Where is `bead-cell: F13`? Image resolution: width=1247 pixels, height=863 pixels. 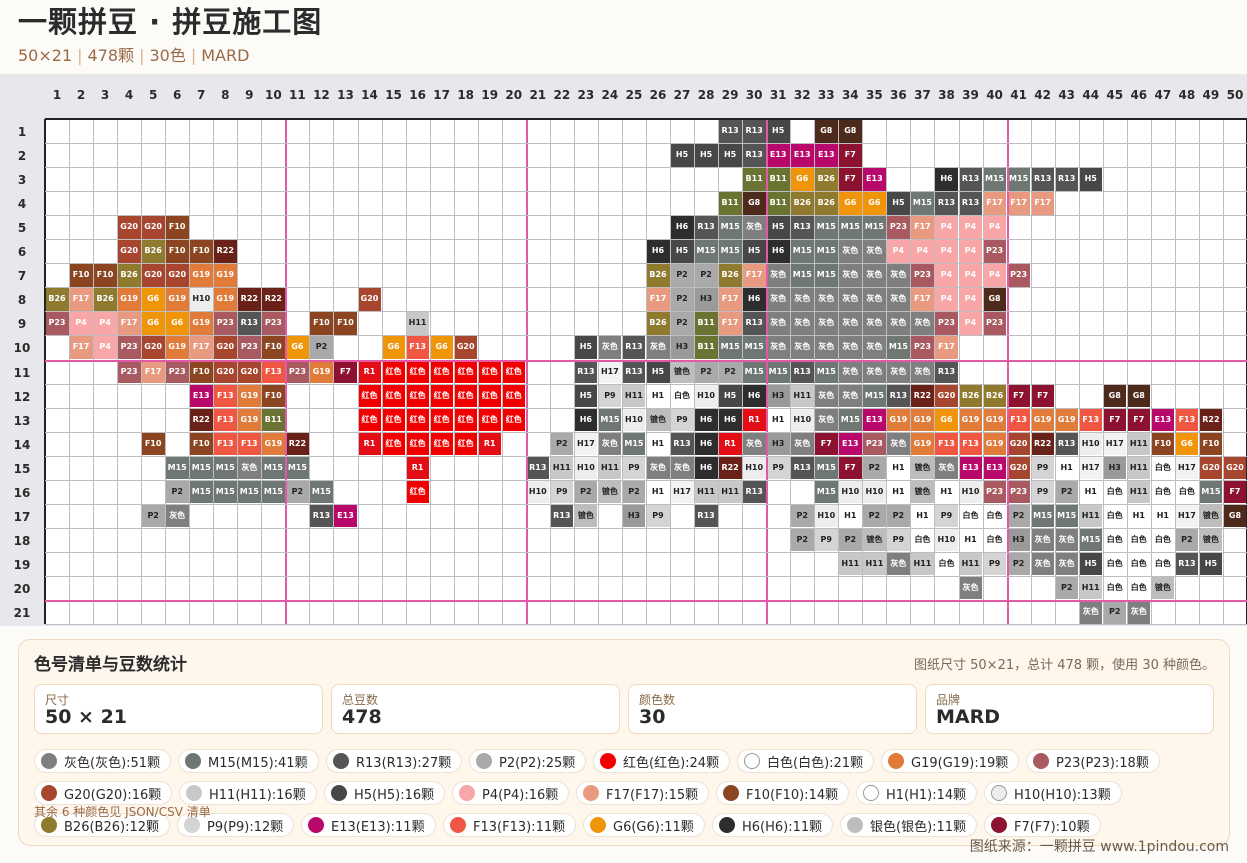
bead-cell: F13 is located at coordinates (225, 420).